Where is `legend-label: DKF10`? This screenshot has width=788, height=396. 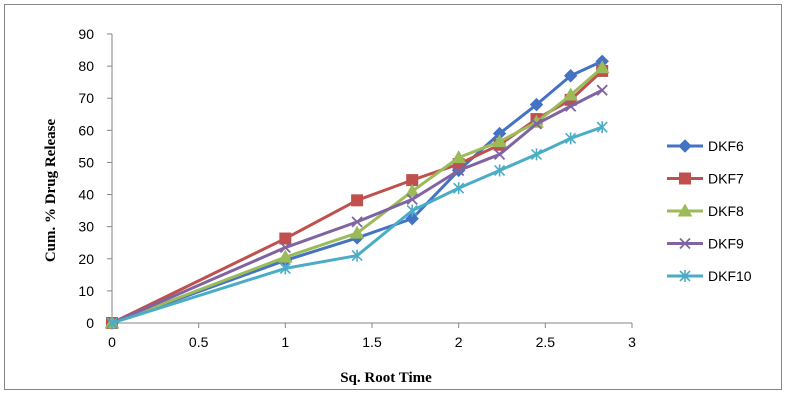
legend-label: DKF10 is located at coordinates (730, 276).